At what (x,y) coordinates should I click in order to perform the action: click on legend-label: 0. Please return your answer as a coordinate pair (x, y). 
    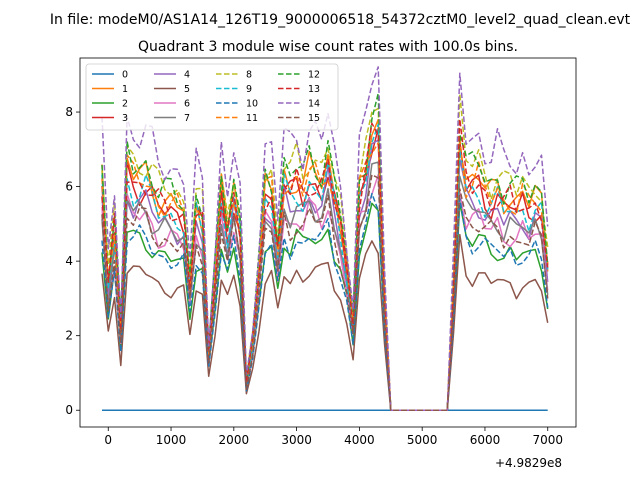
    Looking at the image, I should click on (125, 75).